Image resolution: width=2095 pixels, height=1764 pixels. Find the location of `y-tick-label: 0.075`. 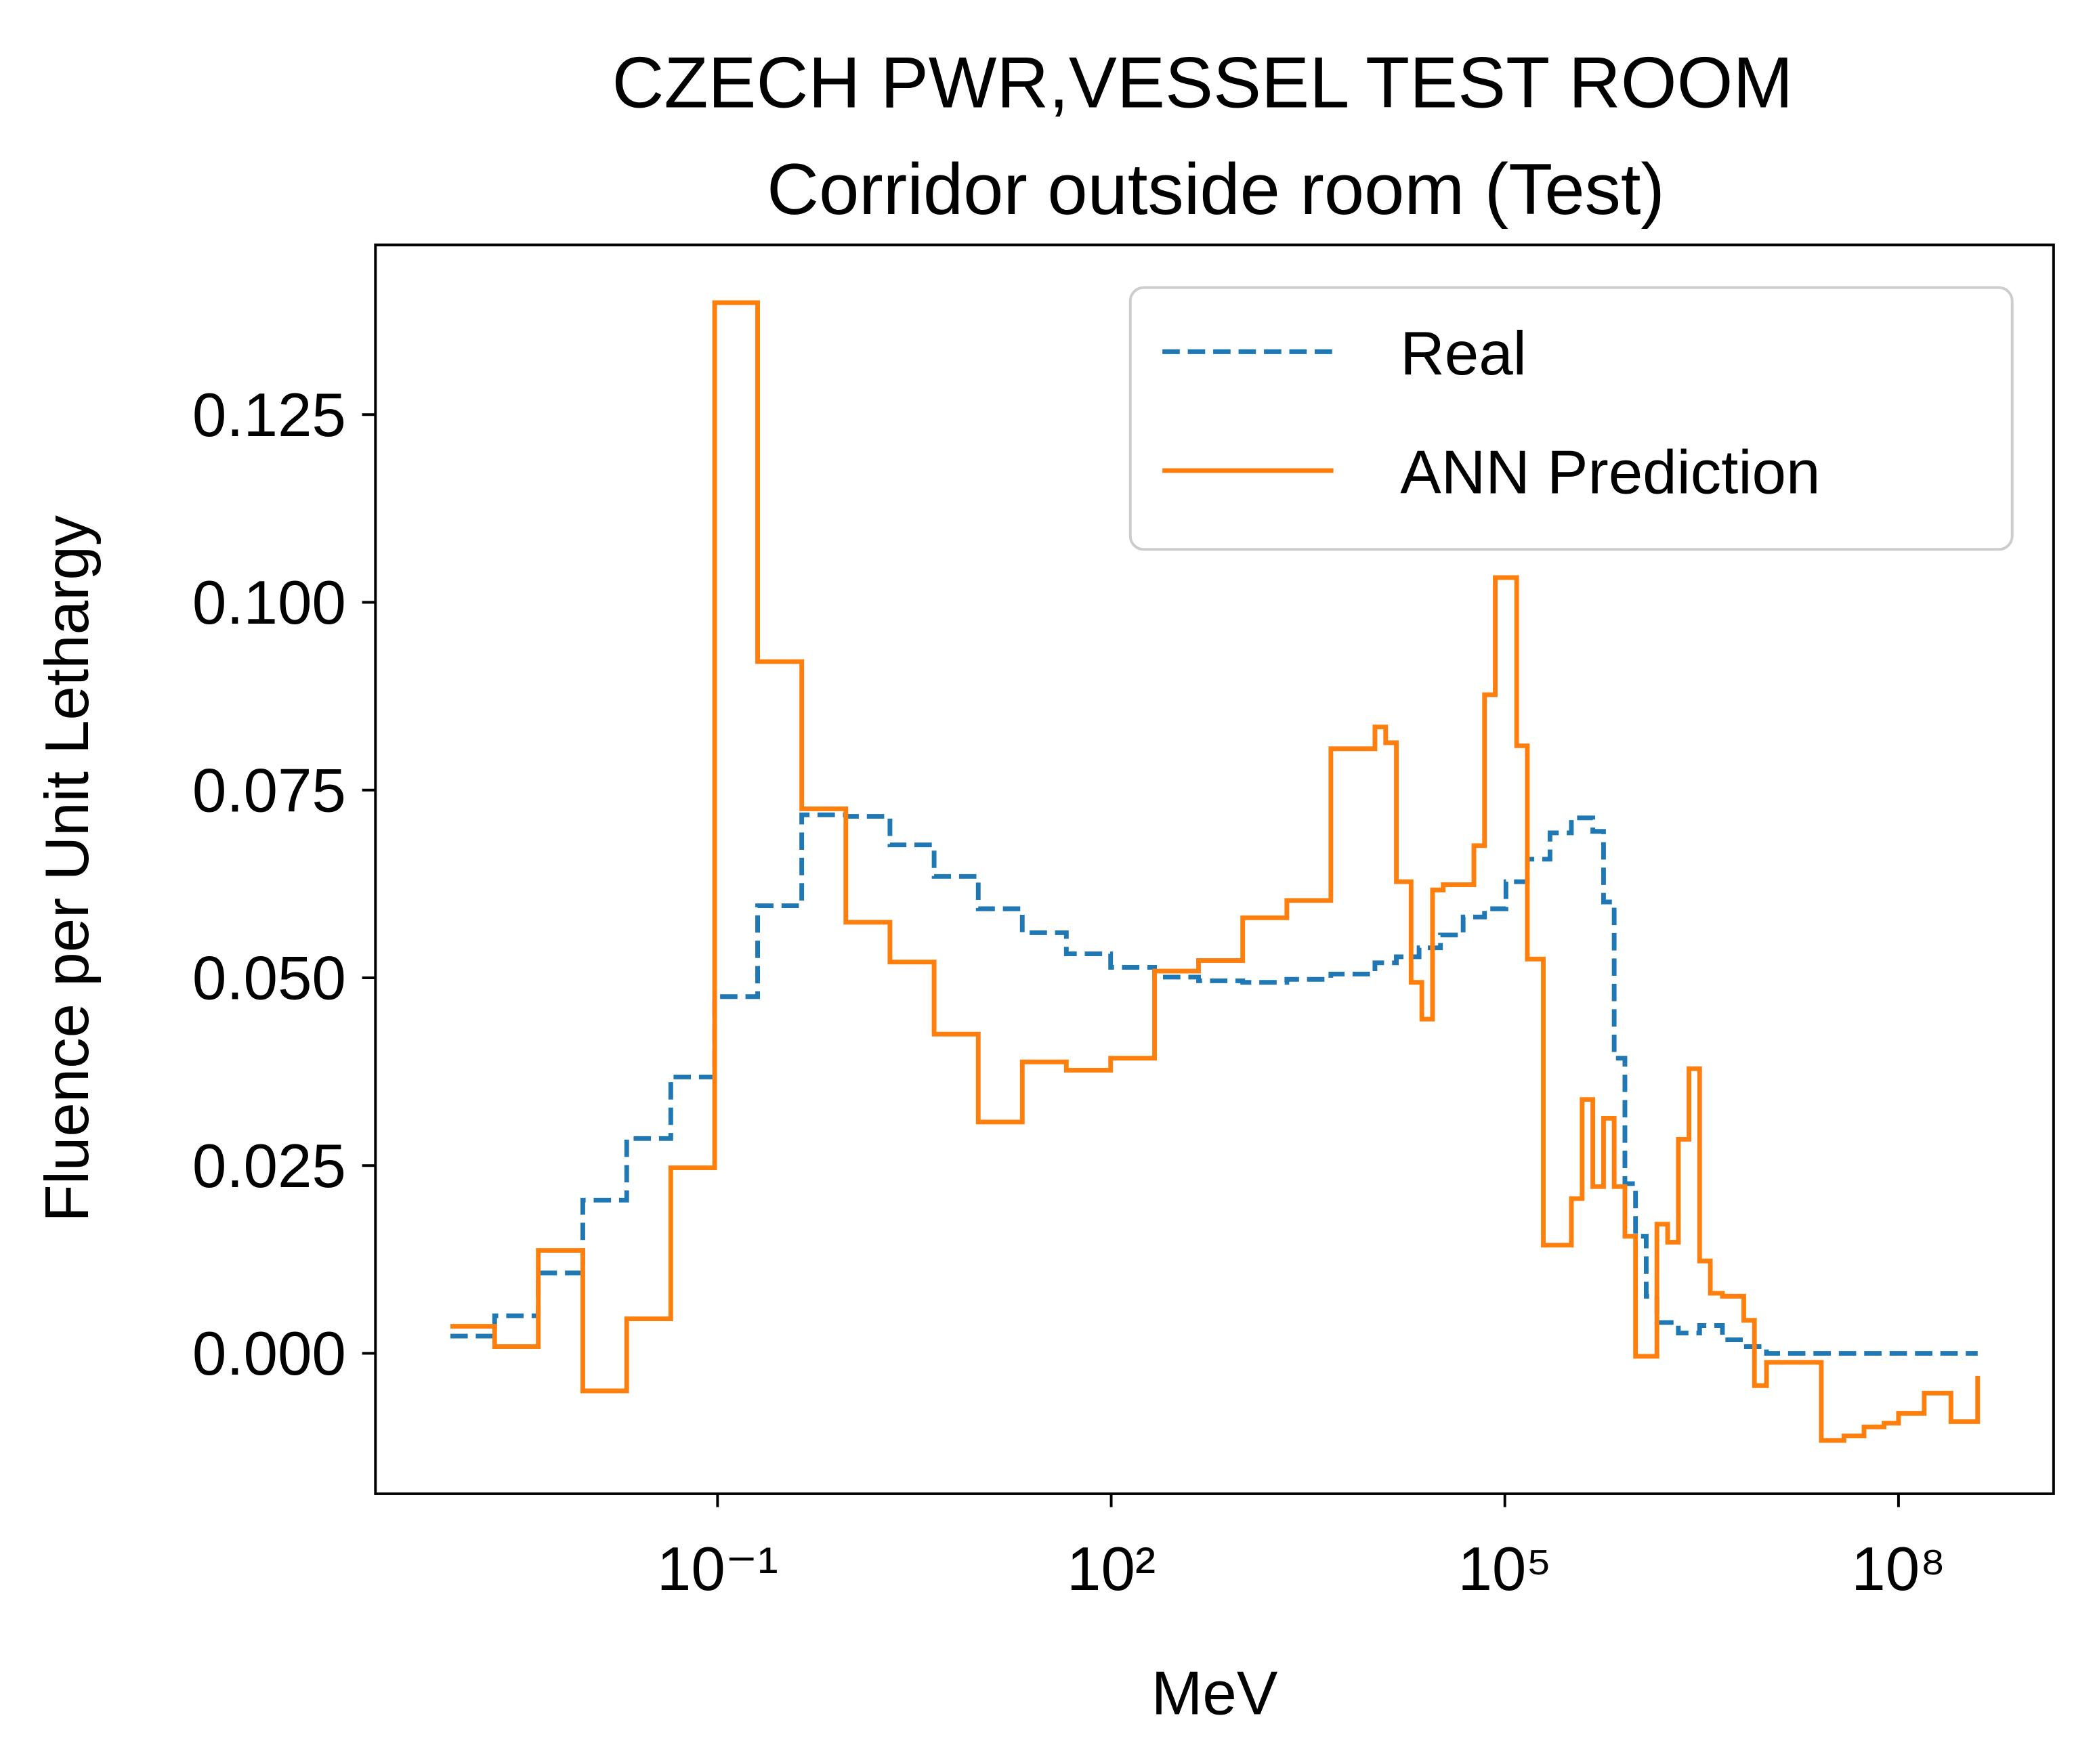

y-tick-label: 0.075 is located at coordinates (269, 790).